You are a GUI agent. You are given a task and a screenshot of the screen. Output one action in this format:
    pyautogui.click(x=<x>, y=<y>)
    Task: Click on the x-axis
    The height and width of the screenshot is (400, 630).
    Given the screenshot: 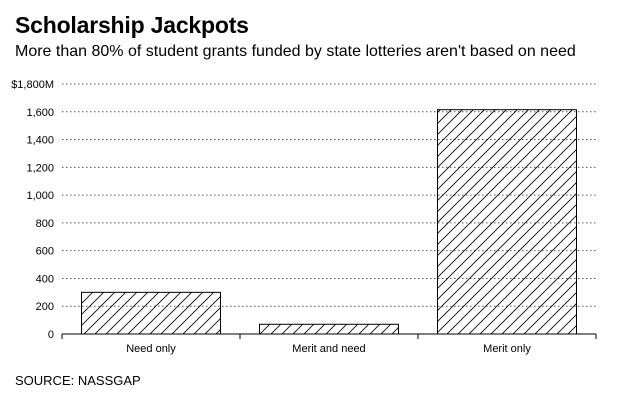 What is the action you would take?
    pyautogui.click(x=329, y=336)
    